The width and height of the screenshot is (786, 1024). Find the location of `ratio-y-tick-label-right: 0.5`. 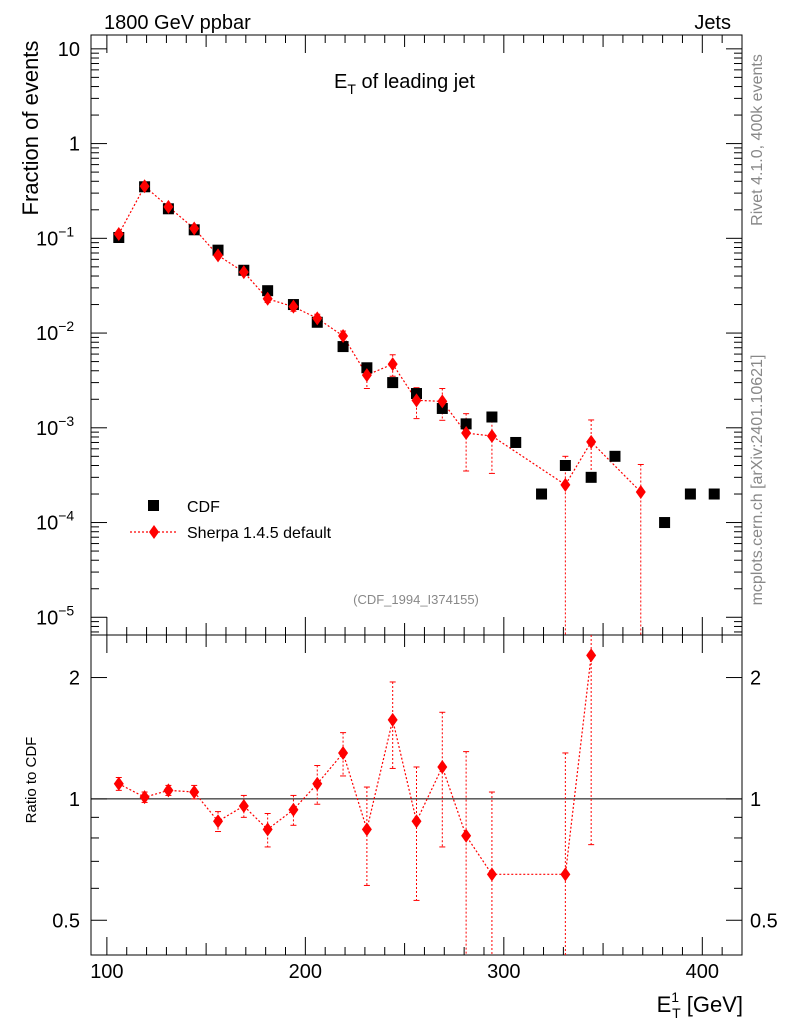

ratio-y-tick-label-right: 0.5 is located at coordinates (764, 921).